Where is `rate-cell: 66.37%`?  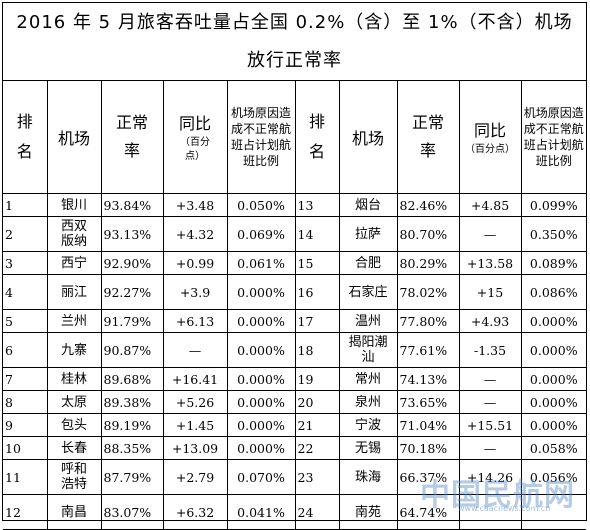 rate-cell: 66.37% is located at coordinates (428, 477).